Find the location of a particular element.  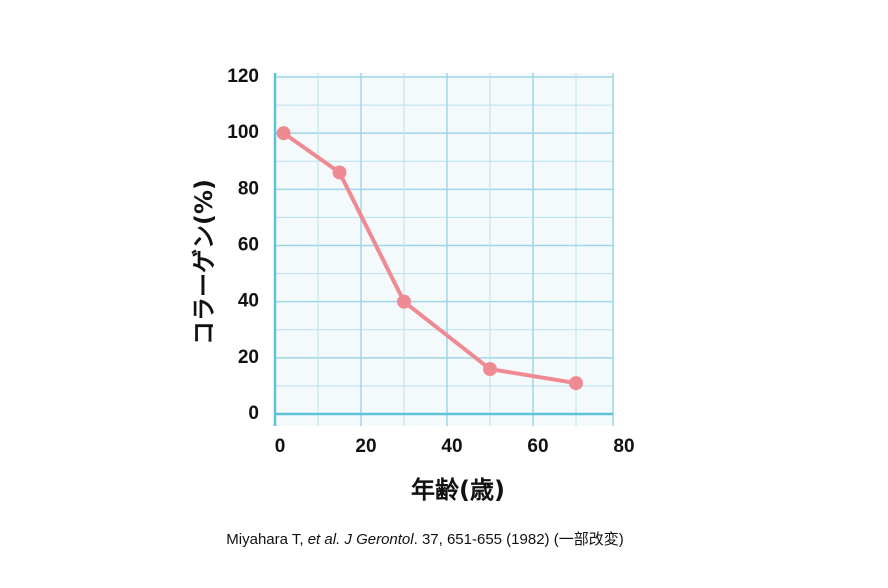

x-tick-label: 80 is located at coordinates (623, 446).